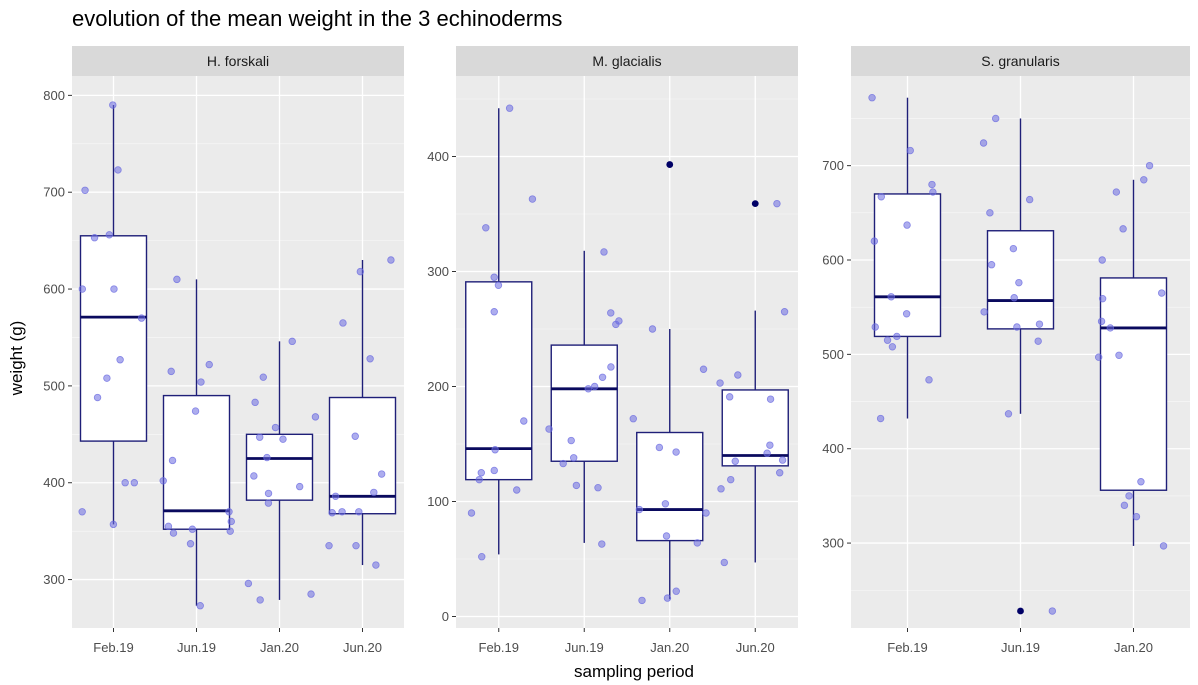 Image resolution: width=1198 pixels, height=685 pixels. I want to click on boxplot-jun20, so click(361, 412).